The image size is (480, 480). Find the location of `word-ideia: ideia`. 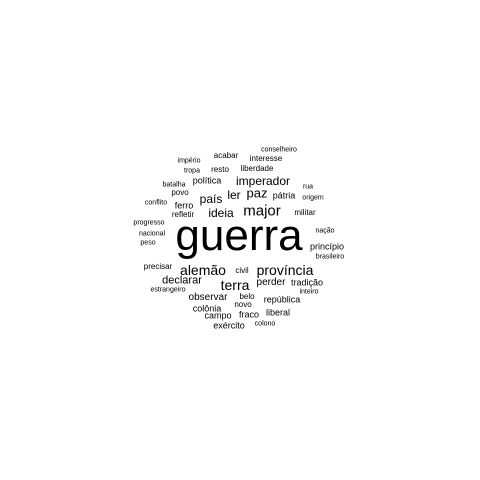

word-ideia: ideia is located at coordinates (221, 213).